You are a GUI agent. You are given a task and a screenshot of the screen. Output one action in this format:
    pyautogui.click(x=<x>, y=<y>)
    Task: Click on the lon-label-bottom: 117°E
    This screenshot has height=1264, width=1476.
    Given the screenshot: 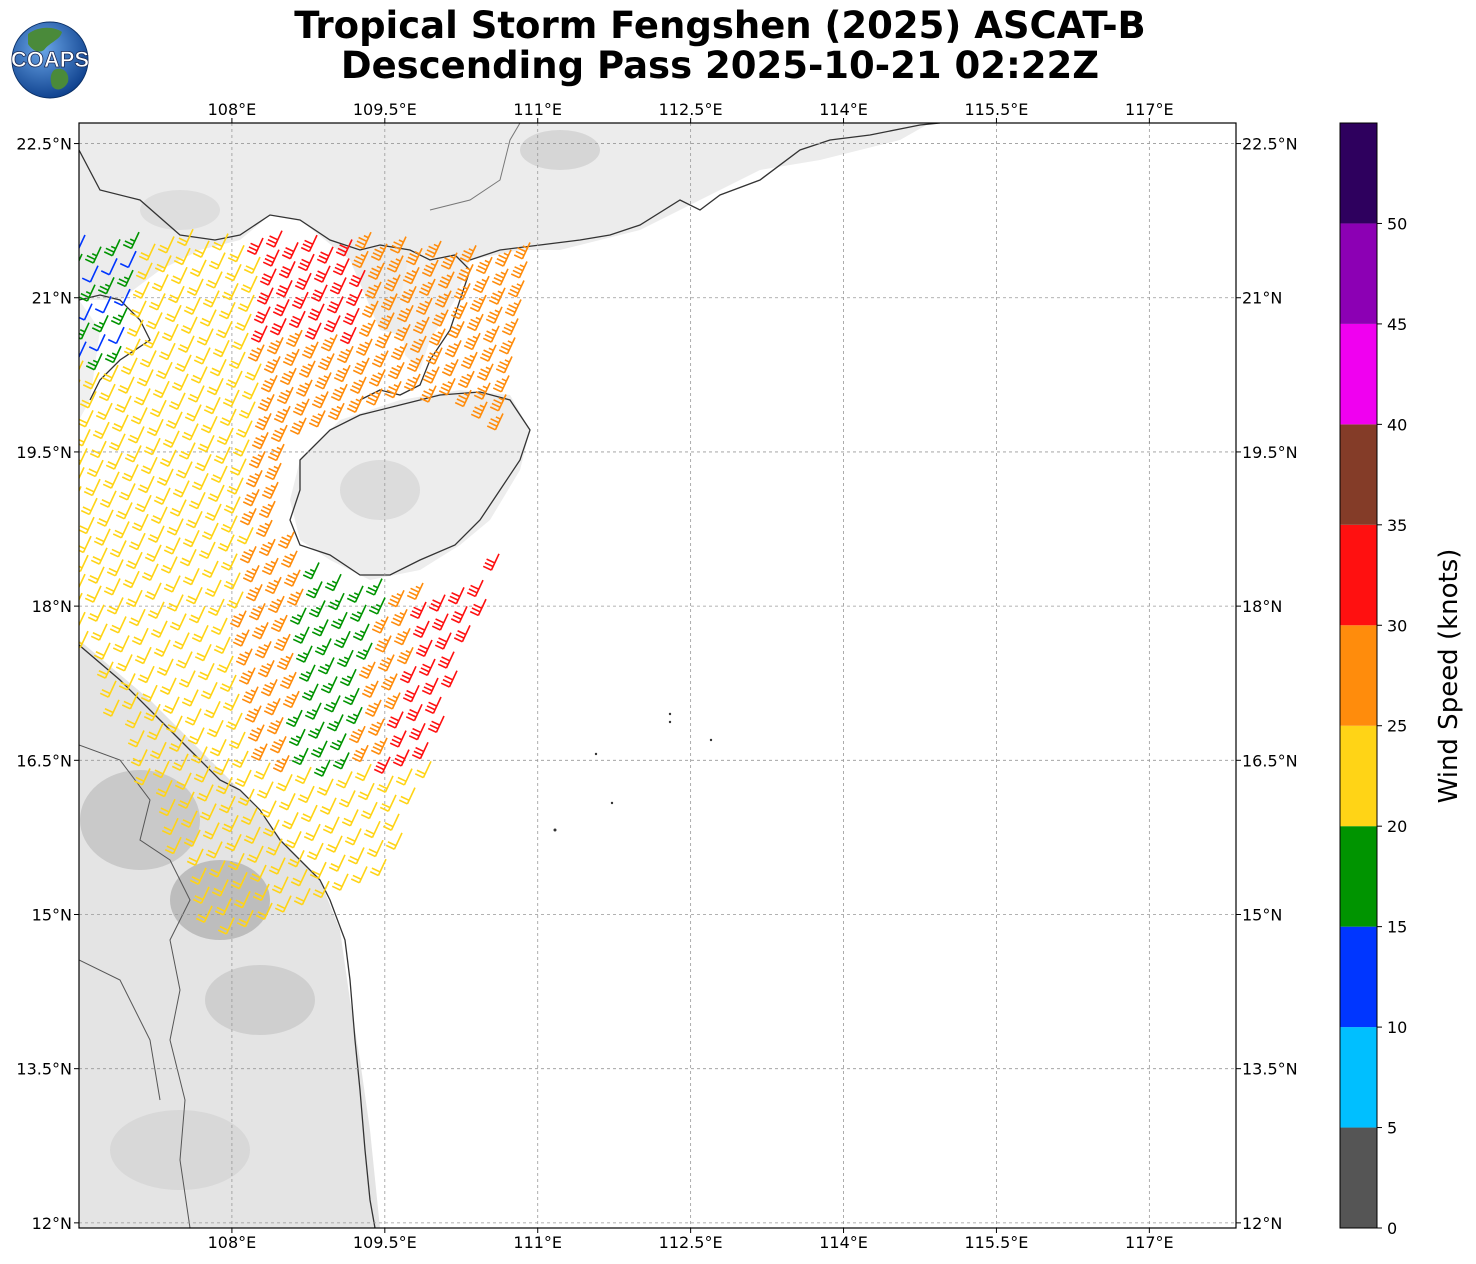 What is the action you would take?
    pyautogui.click(x=1149, y=1242)
    